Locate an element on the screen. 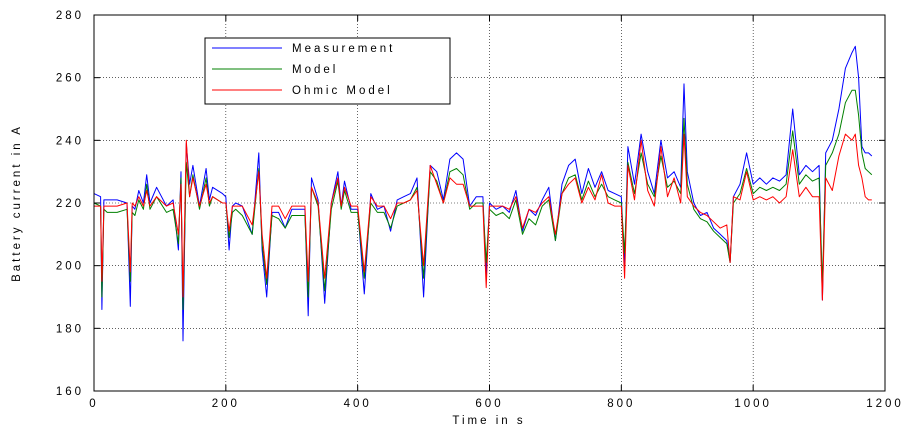  x-tick-label: 800 is located at coordinates (621, 404).